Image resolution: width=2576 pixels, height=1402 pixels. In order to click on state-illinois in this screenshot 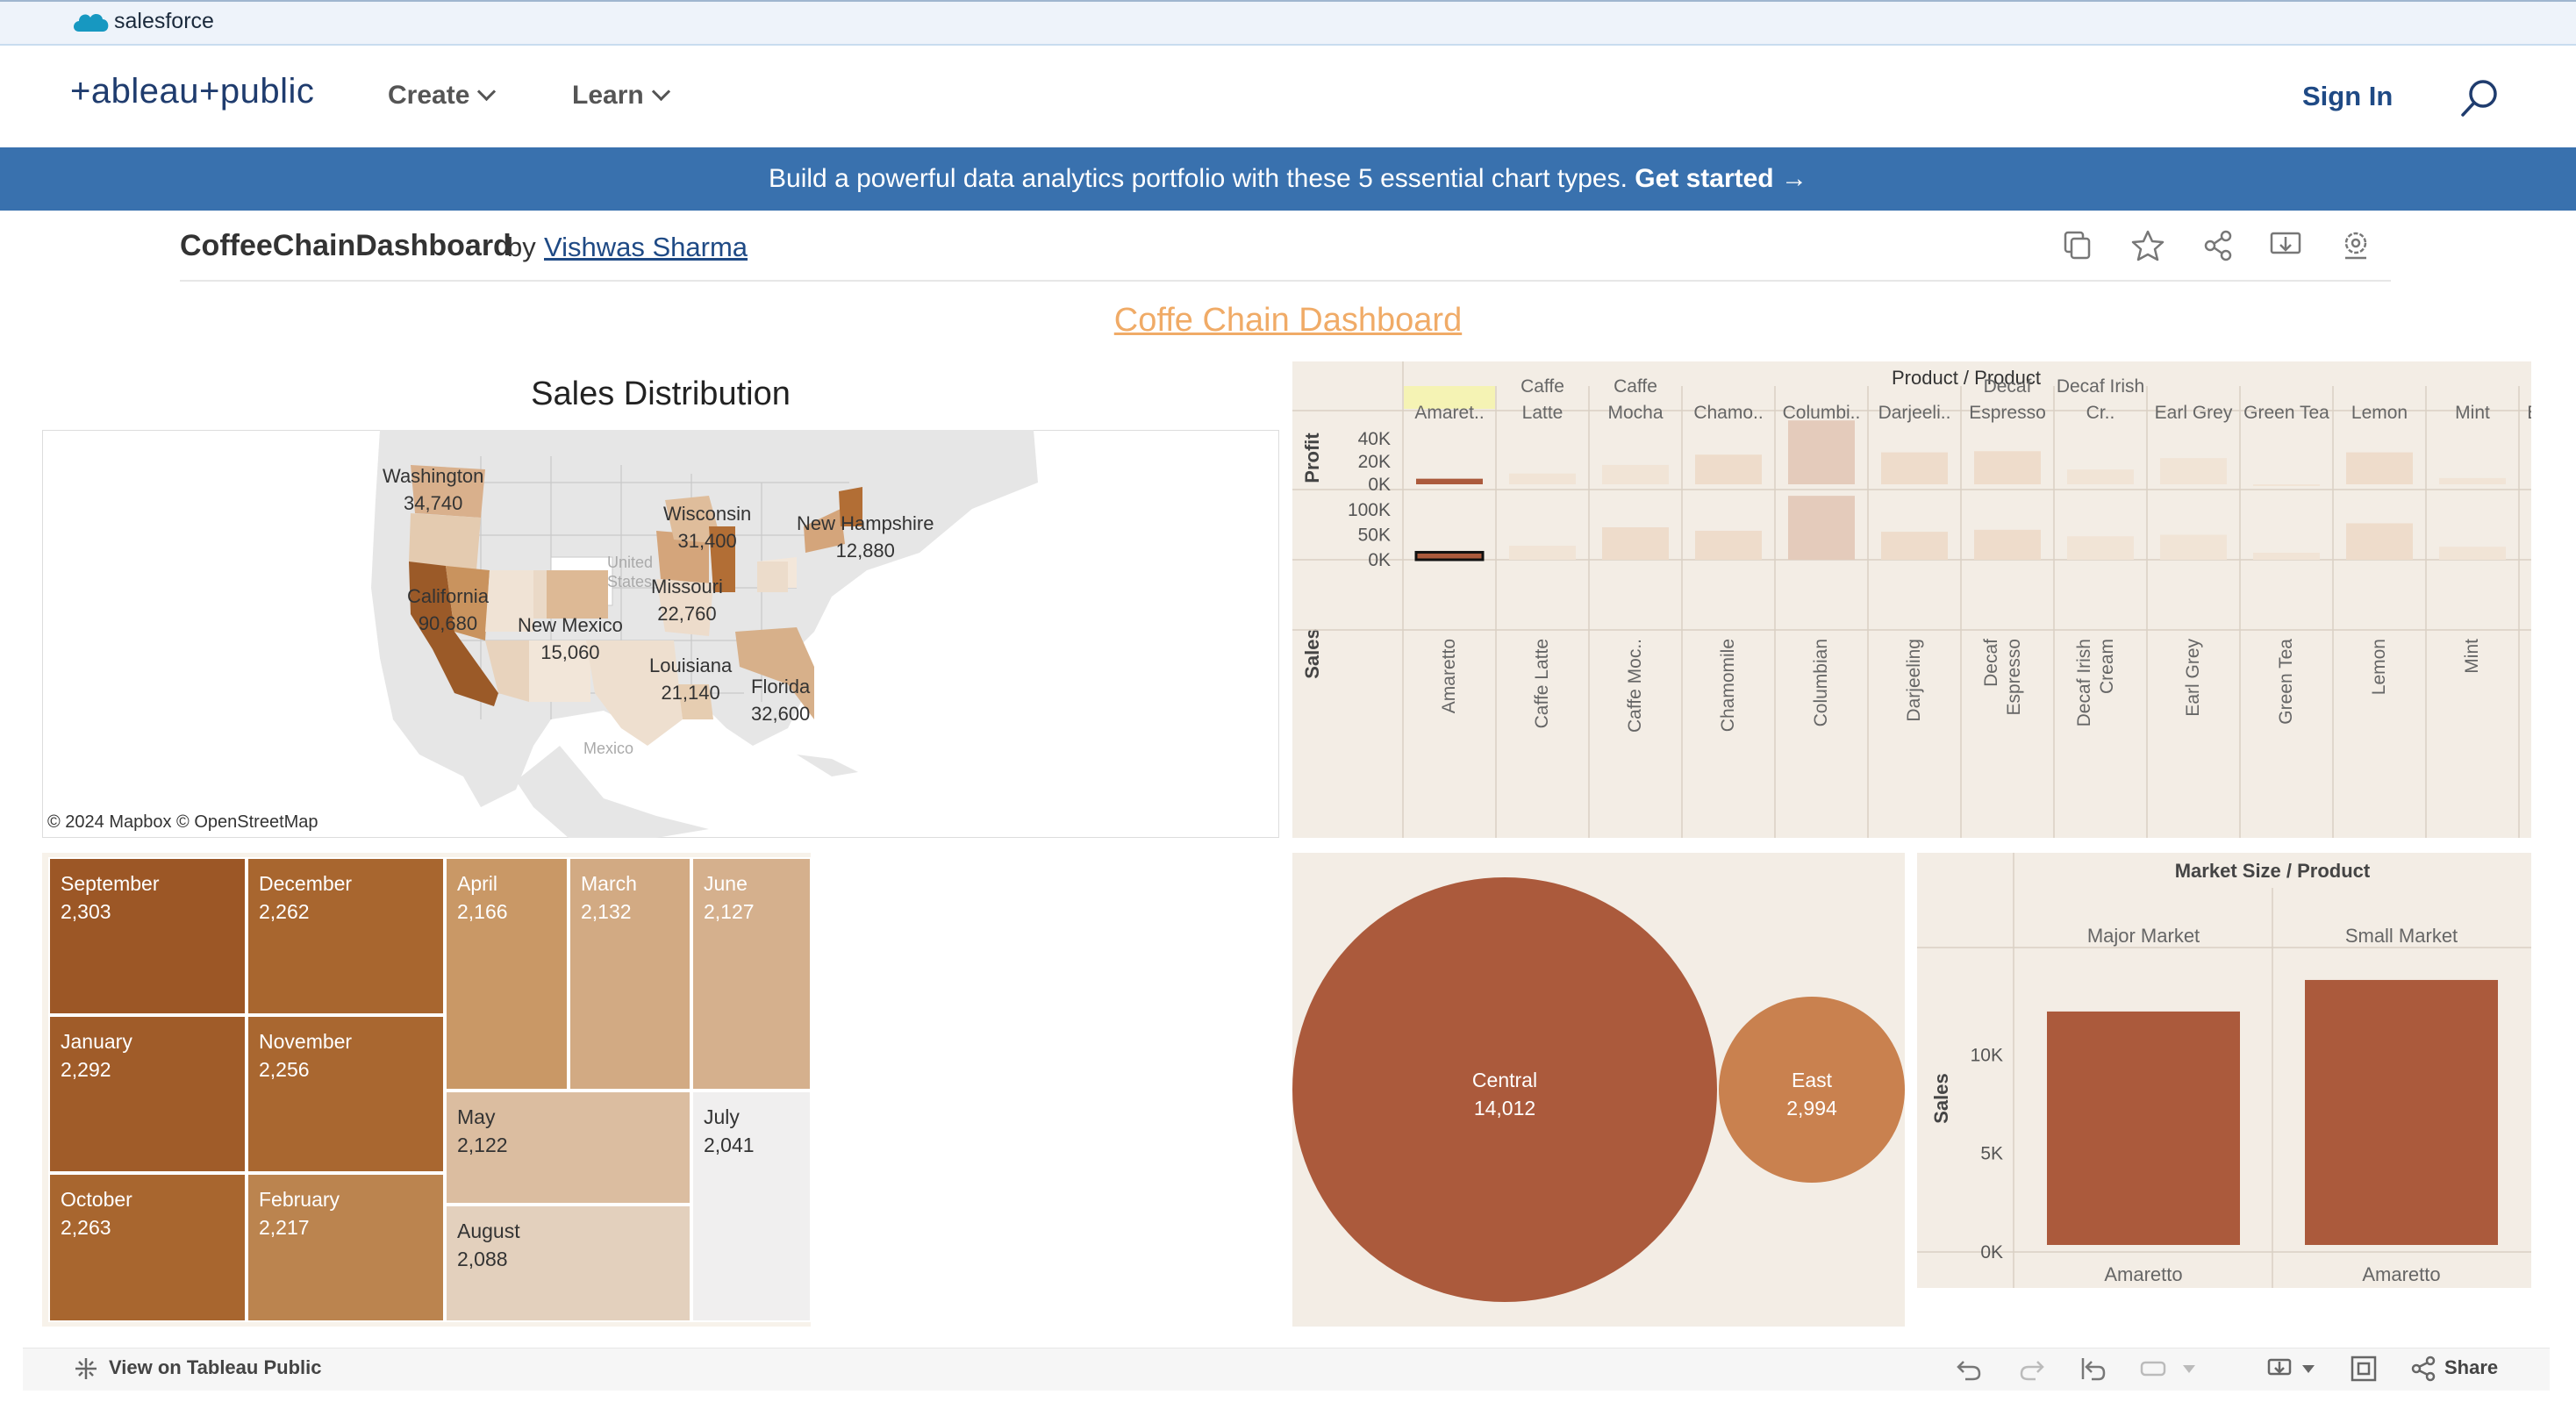, I will do `click(722, 559)`.